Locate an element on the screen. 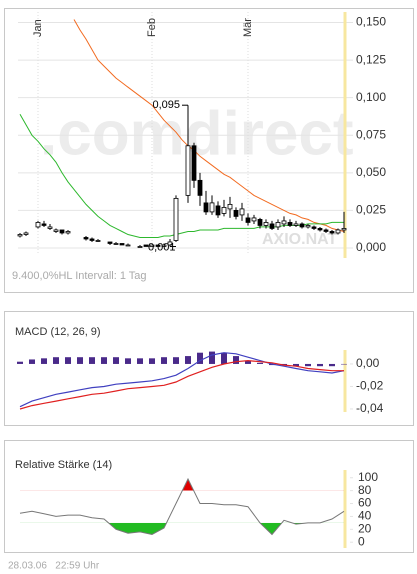 This screenshot has width=417, height=574. panel-title: MACD (12, 26, 9) is located at coordinates (58, 332).